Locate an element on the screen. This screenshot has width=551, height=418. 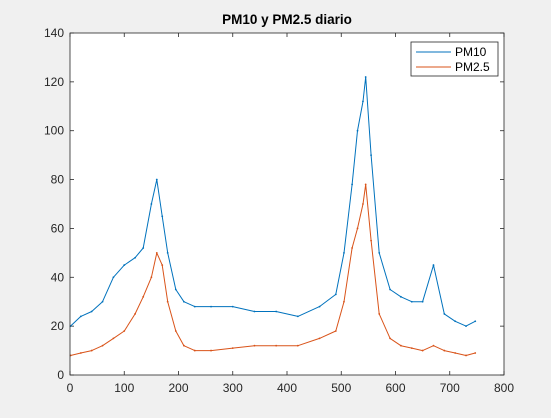
x-tick-label: 100 is located at coordinates (124, 388).